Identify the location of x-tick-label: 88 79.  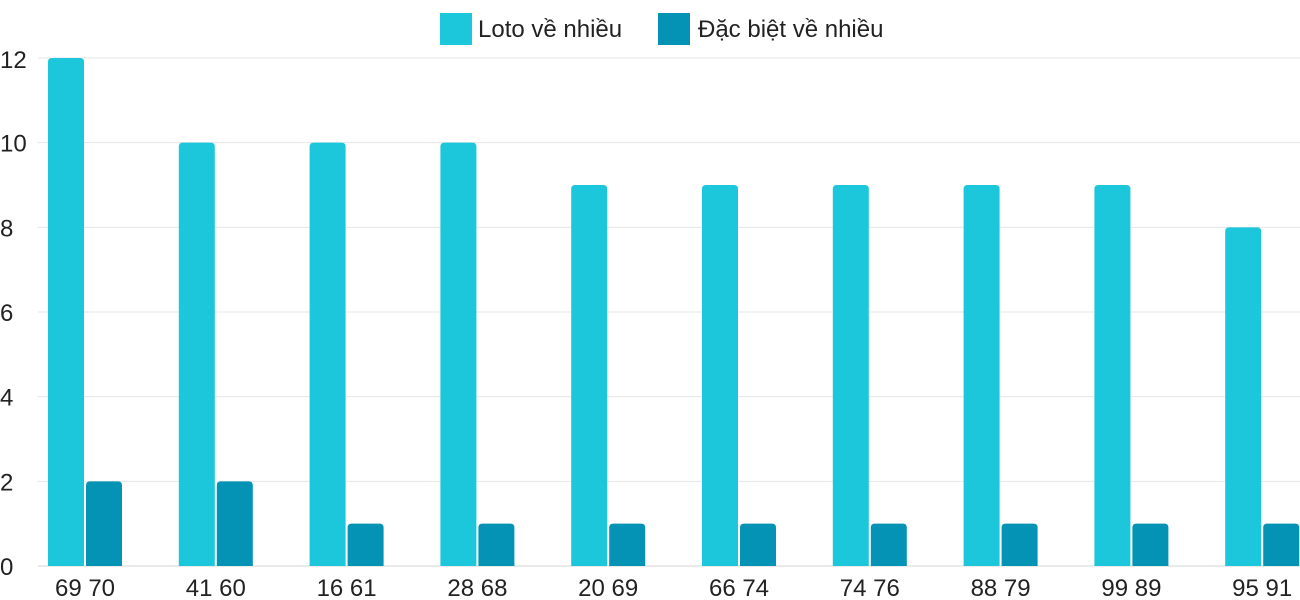
(1001, 587).